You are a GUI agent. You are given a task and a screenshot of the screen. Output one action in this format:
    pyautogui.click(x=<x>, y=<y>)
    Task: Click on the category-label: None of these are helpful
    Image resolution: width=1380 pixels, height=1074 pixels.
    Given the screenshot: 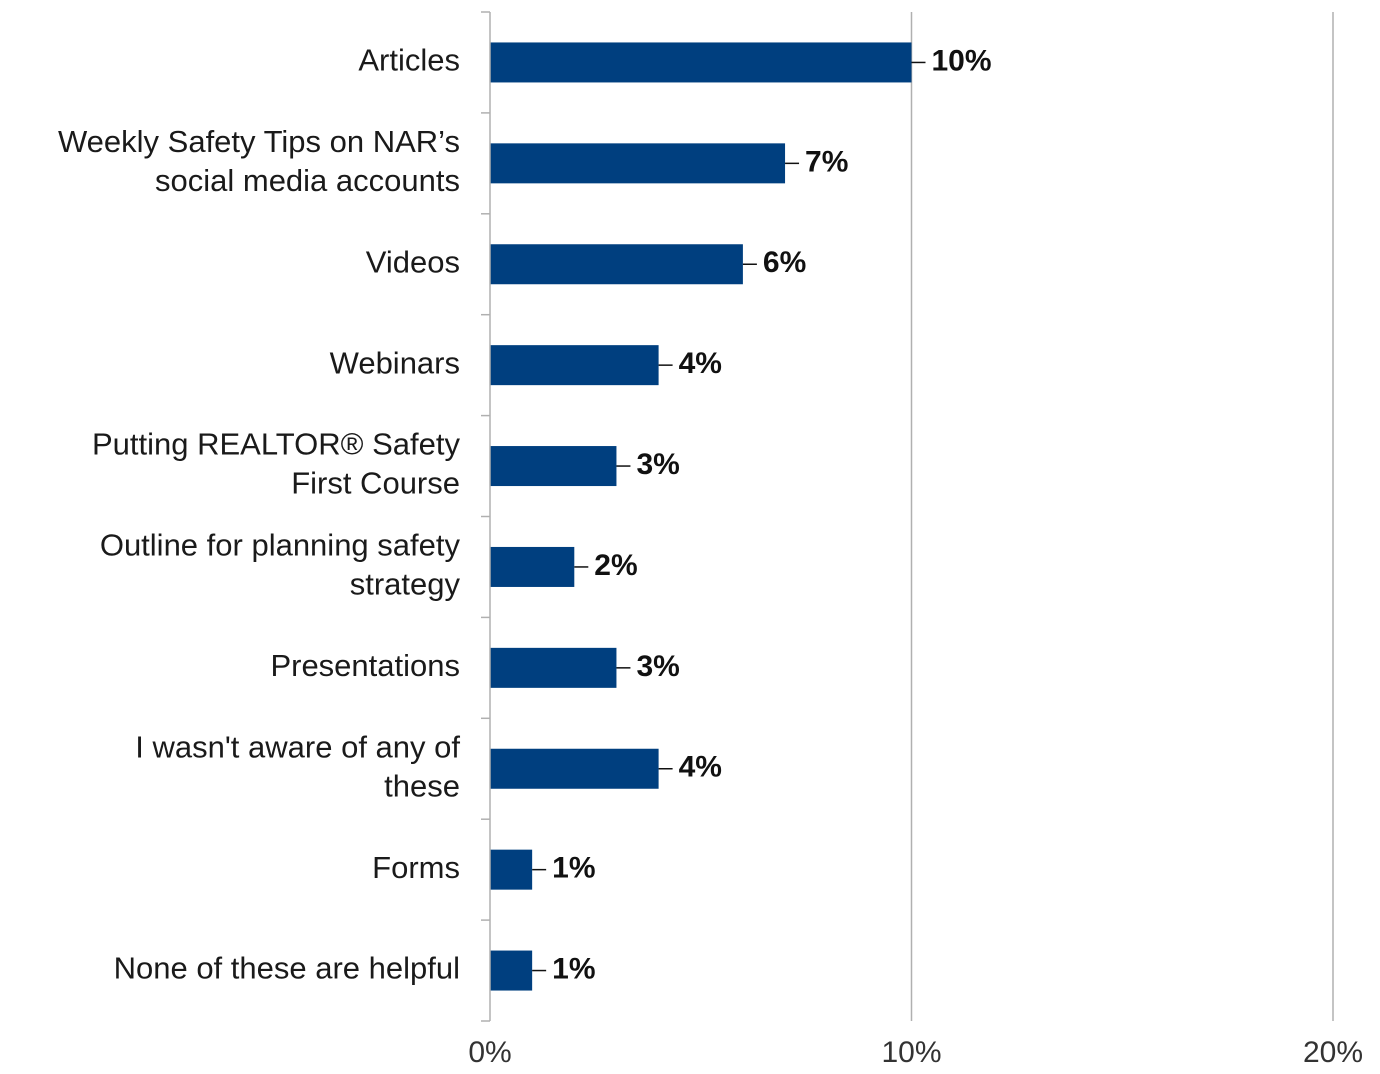 What is the action you would take?
    pyautogui.click(x=287, y=968)
    